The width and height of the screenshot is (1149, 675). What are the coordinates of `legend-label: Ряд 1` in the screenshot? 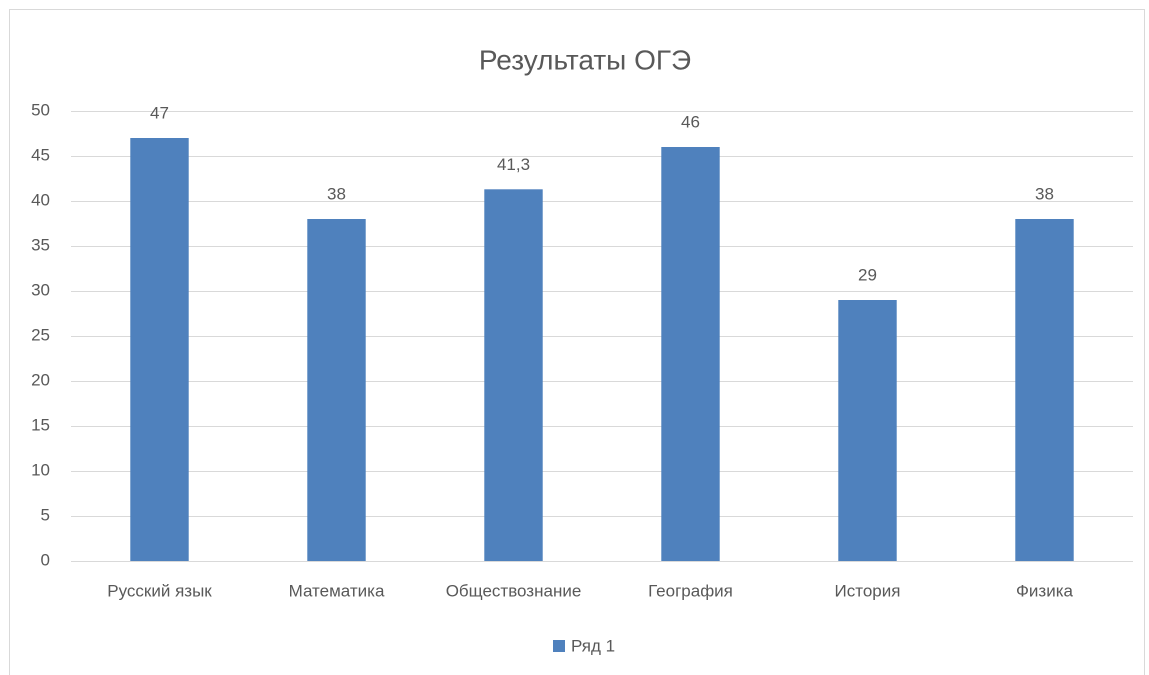 It's located at (593, 645).